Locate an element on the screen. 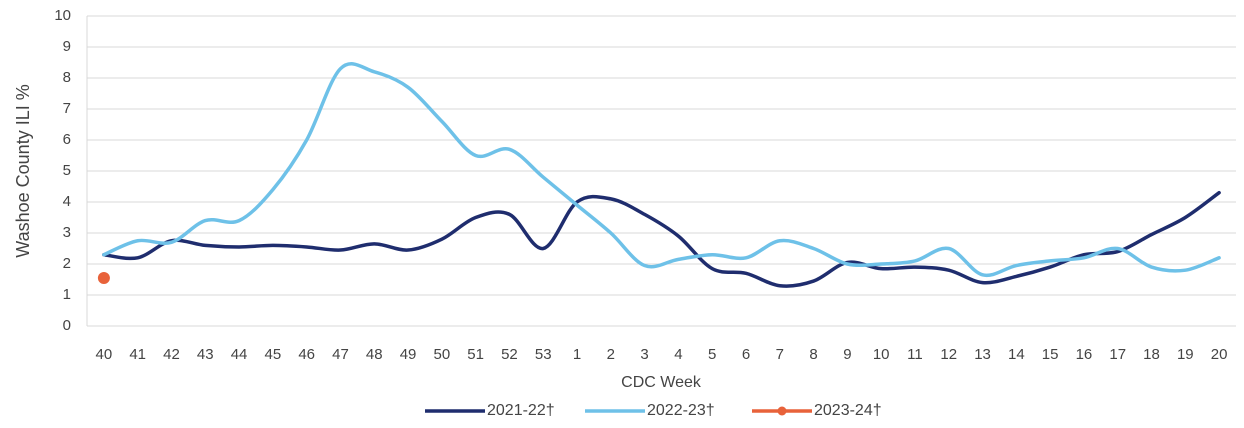 The width and height of the screenshot is (1244, 428). x-tick-label: 40 is located at coordinates (104, 354).